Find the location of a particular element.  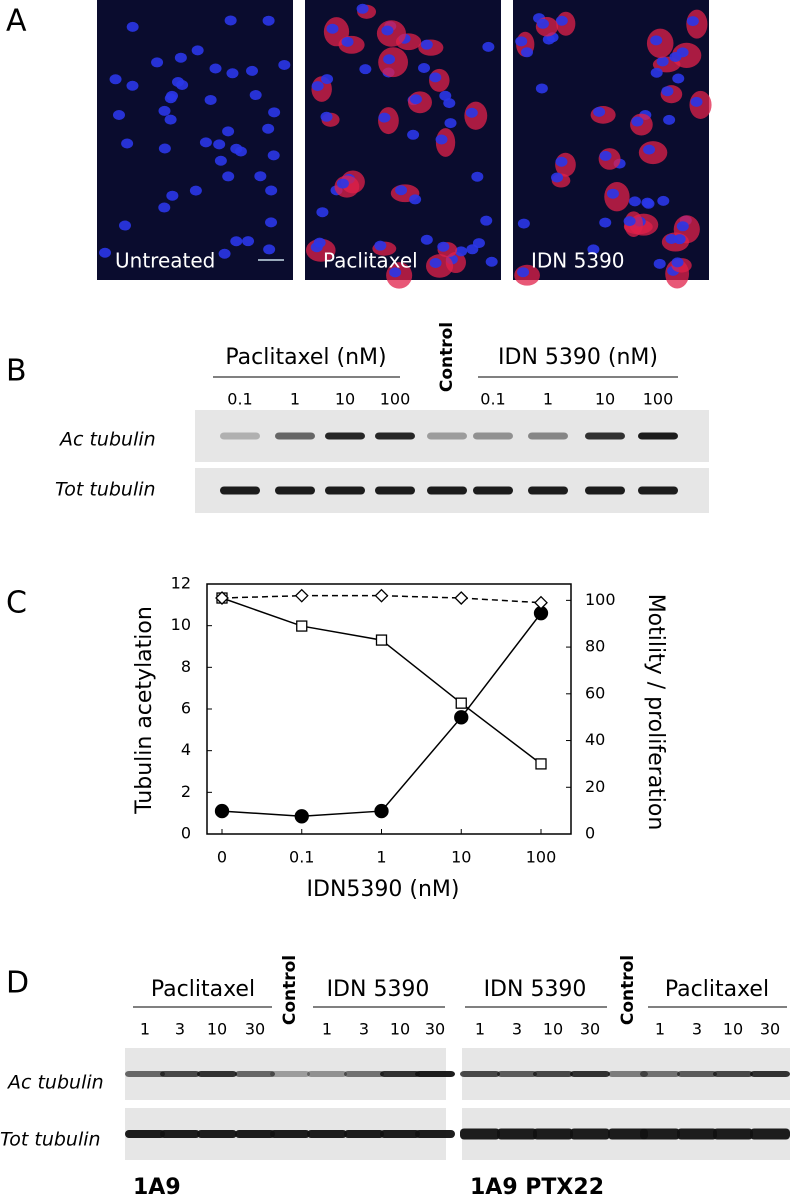

x-tick-label: 10 is located at coordinates (461, 857).